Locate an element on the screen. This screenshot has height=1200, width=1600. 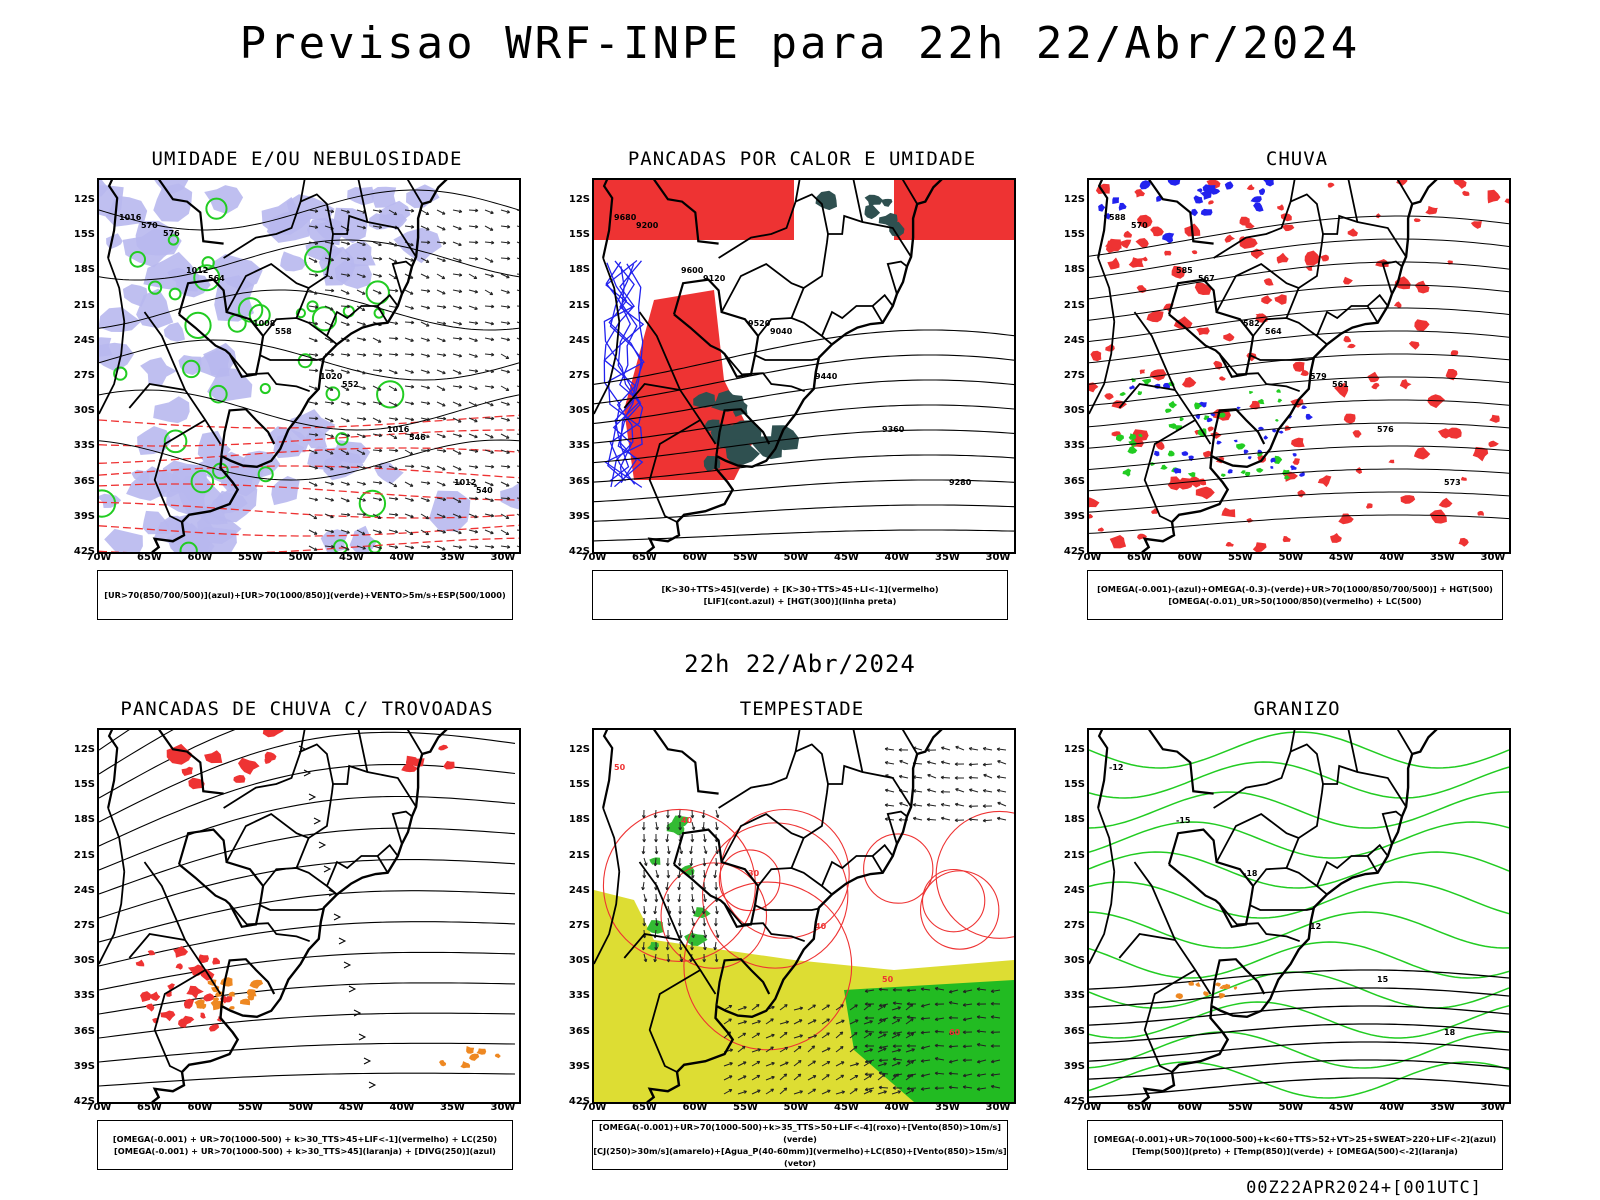
pressure-contour is located at coordinates (309, 260).